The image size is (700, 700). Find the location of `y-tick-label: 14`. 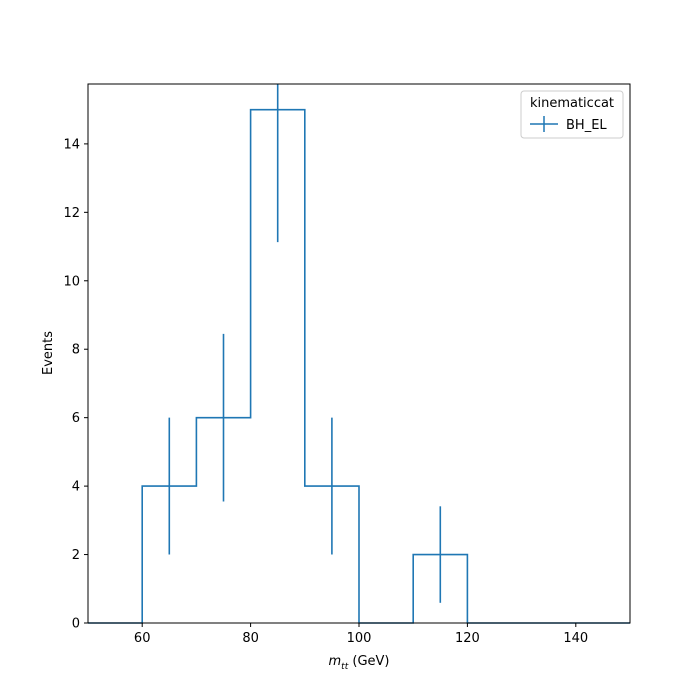

y-tick-label: 14 is located at coordinates (71, 144).